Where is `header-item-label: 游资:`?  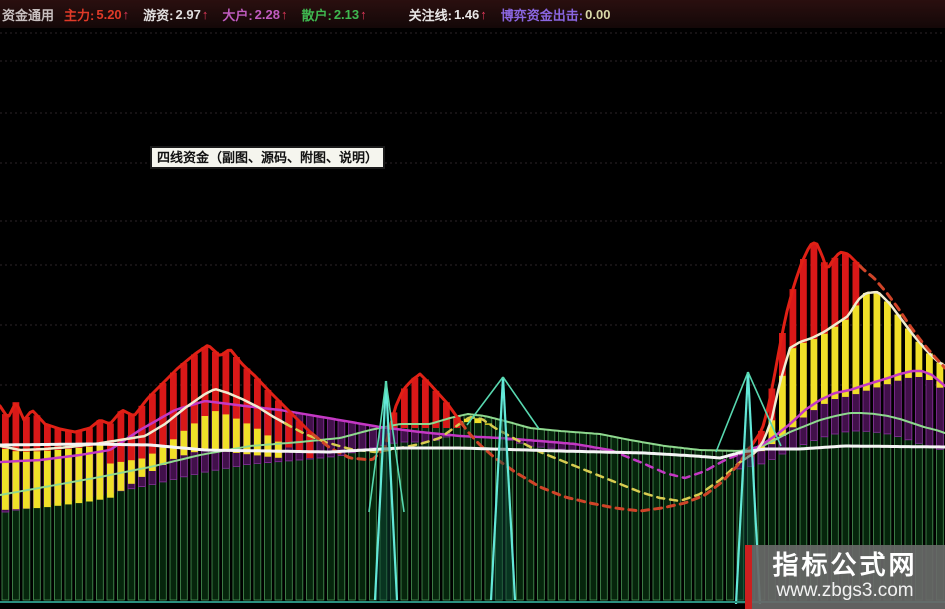 header-item-label: 游资: is located at coordinates (158, 15).